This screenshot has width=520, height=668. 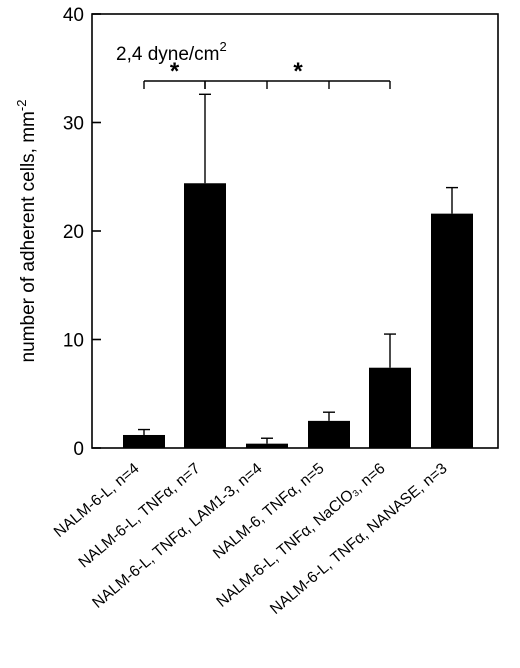 What do you see at coordinates (73, 15) in the screenshot?
I see `y-tick-label: 40` at bounding box center [73, 15].